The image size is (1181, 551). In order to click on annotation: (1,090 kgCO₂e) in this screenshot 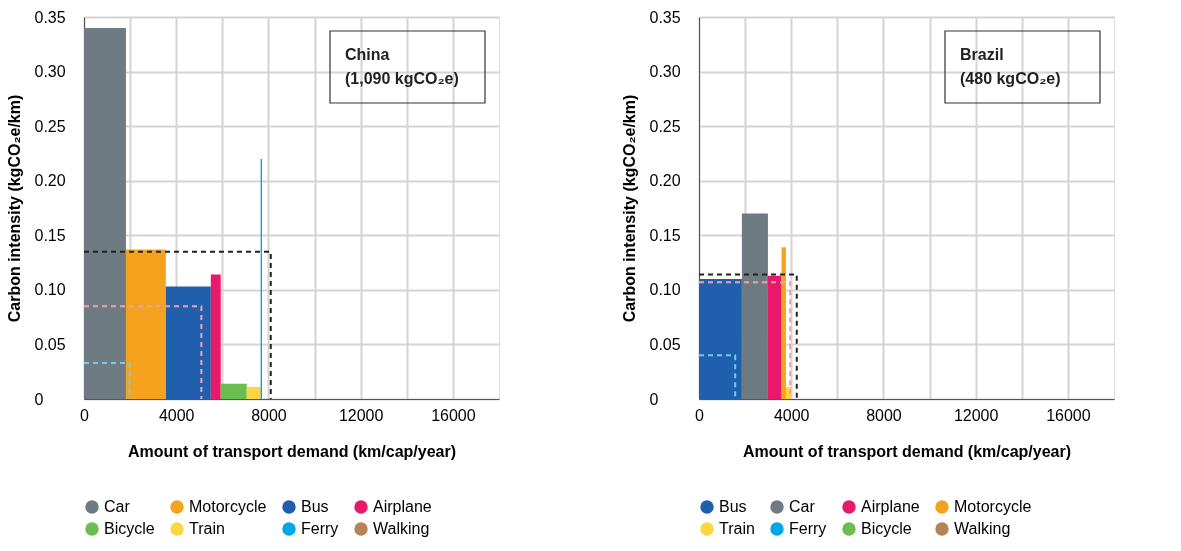, I will do `click(402, 78)`.